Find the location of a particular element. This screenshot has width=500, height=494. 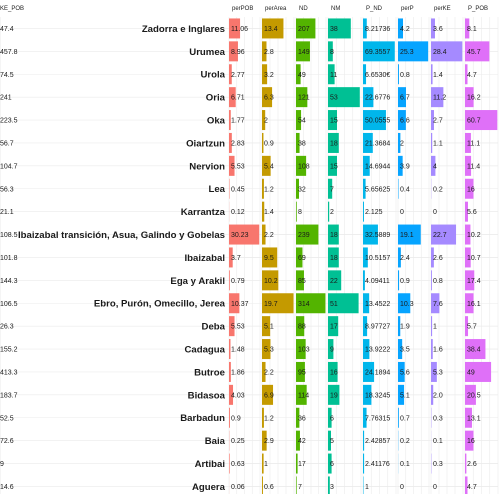

bar-value-label: 5.7 is located at coordinates (472, 327).